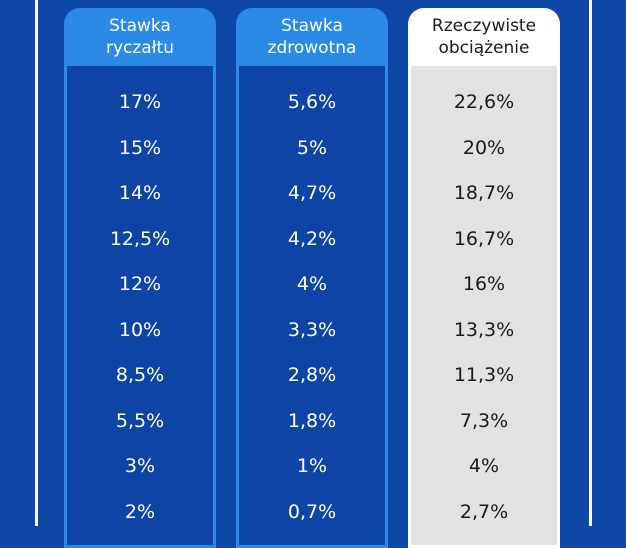 The image size is (626, 548). I want to click on header-line: zdrowotna, so click(312, 48).